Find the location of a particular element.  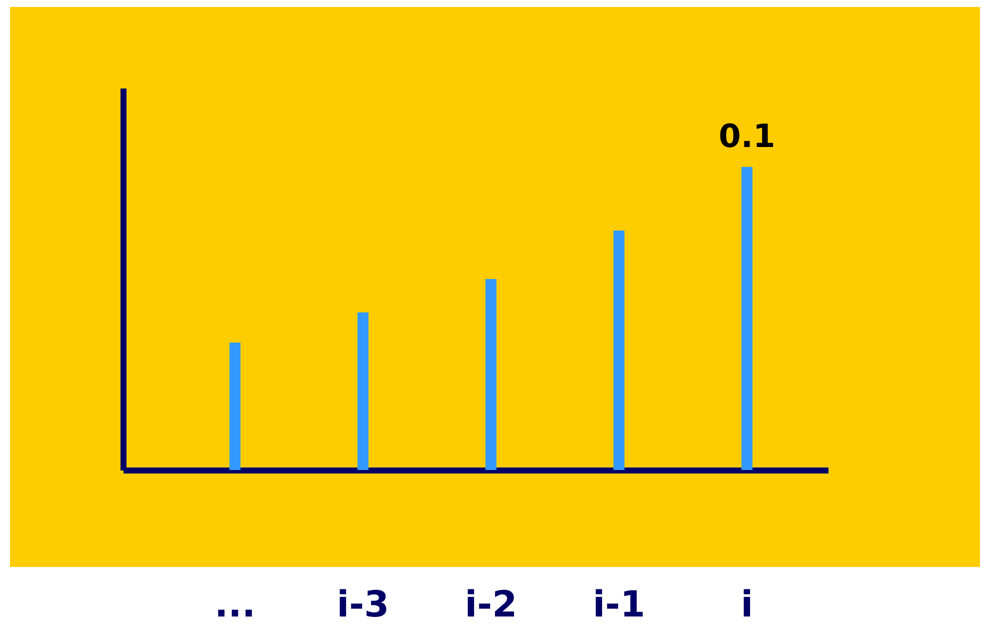

x-tick-label: i-1 is located at coordinates (619, 605).